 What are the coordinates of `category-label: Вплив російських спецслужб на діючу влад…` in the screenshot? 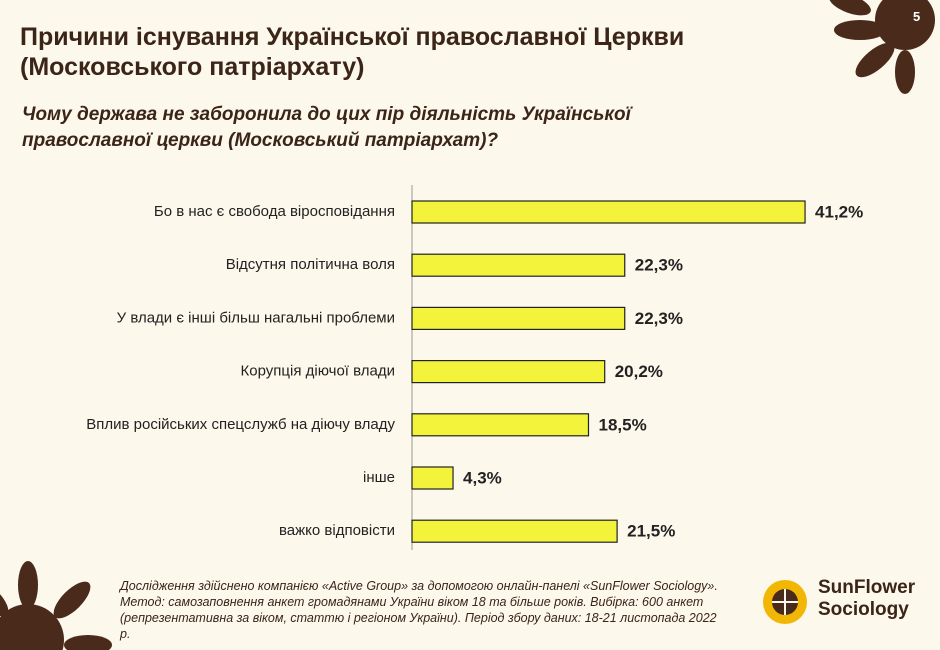 It's located at (240, 424).